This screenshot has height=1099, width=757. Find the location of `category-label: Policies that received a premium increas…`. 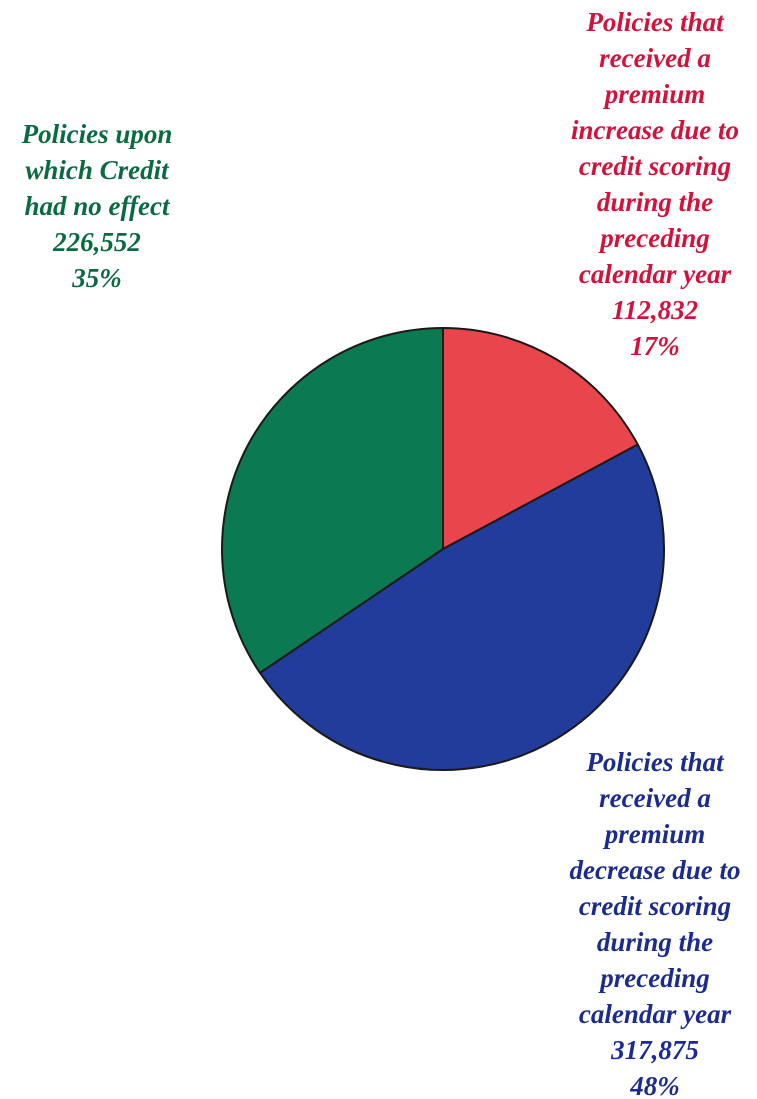

category-label: Policies that received a premium increas… is located at coordinates (655, 148).